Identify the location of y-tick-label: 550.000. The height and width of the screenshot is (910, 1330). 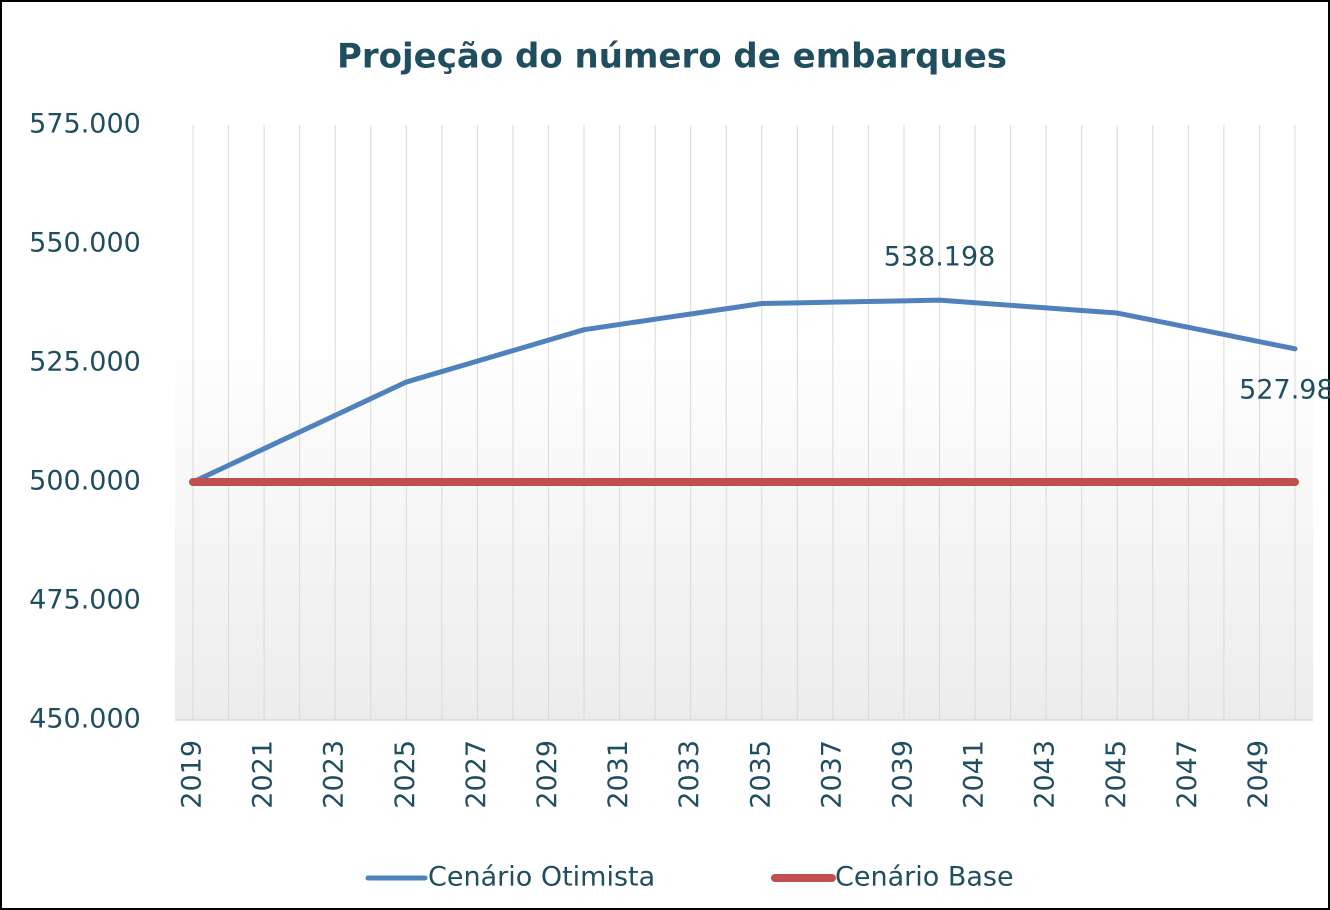
(85, 243).